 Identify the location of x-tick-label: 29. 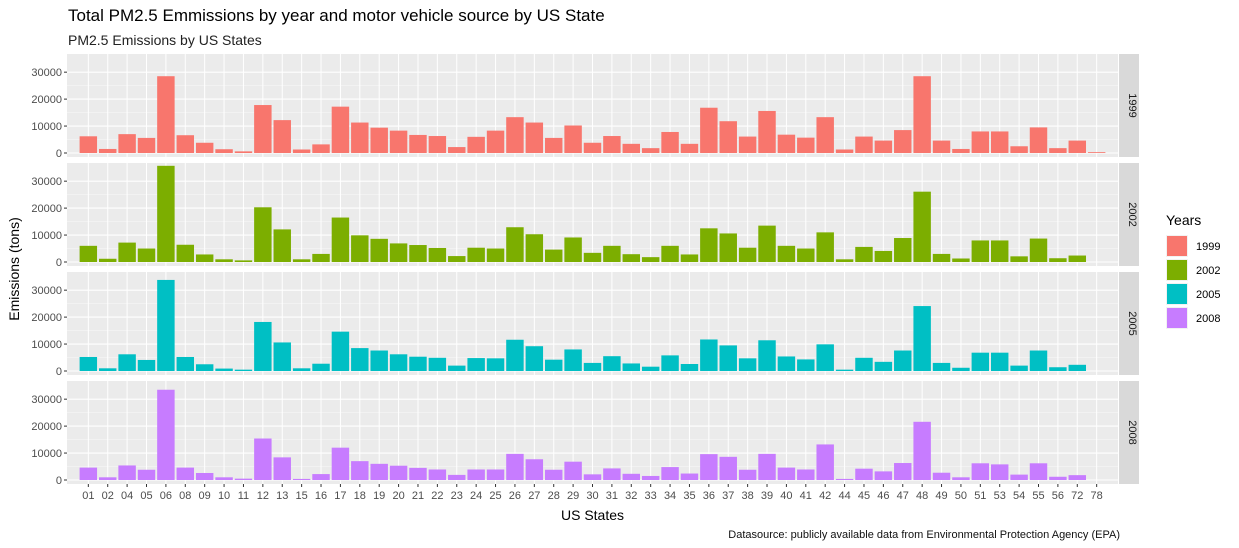
(573, 496).